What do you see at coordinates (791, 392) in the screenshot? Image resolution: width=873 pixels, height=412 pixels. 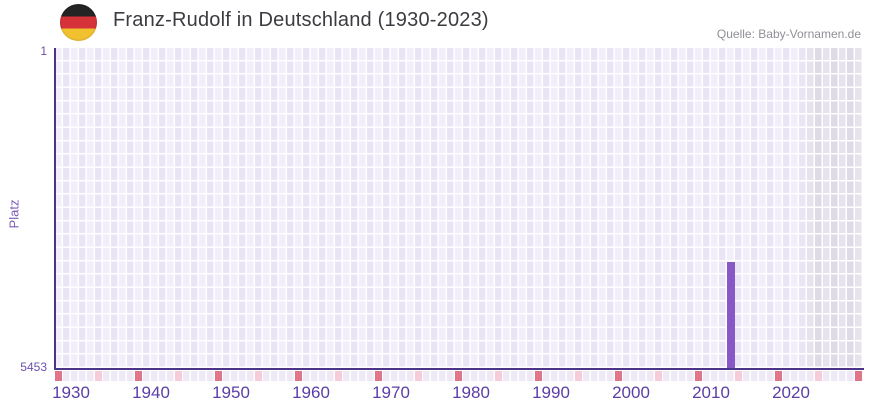 I see `x-tick-label-2020: 2020` at bounding box center [791, 392].